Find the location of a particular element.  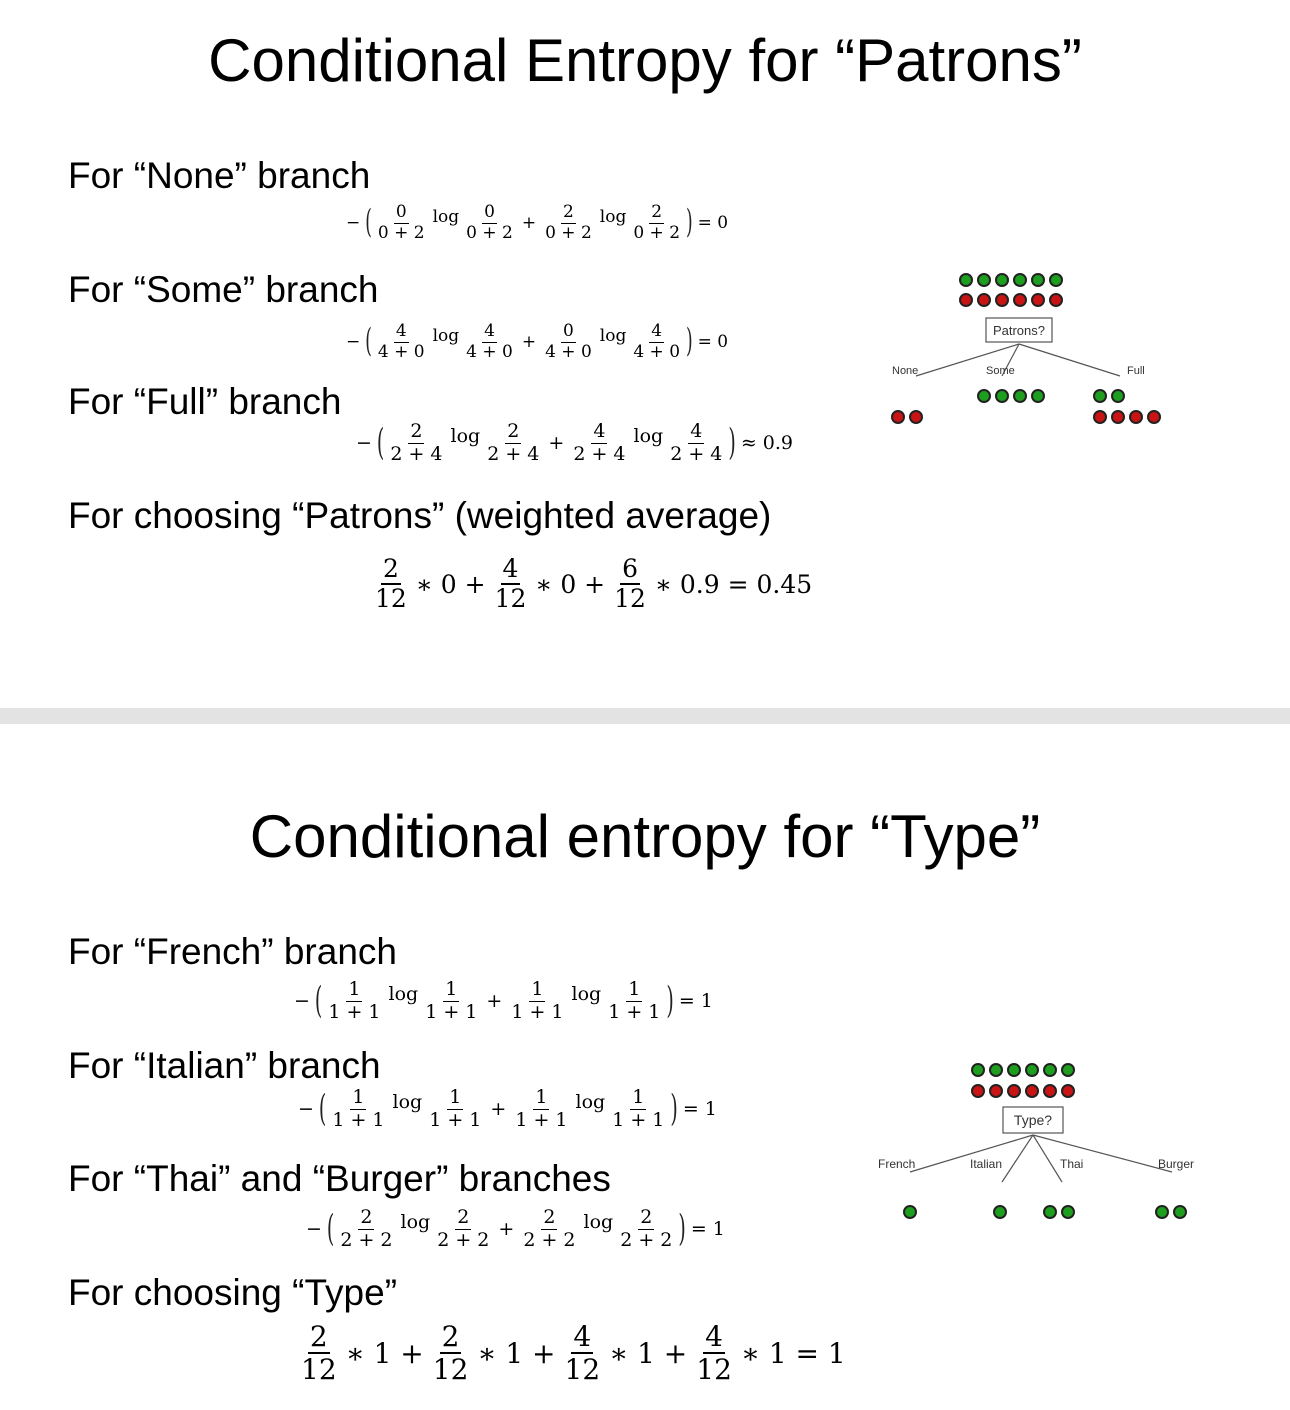

patrons-split-diagram: Patrons? None Some Full is located at coordinates (1035, 353).